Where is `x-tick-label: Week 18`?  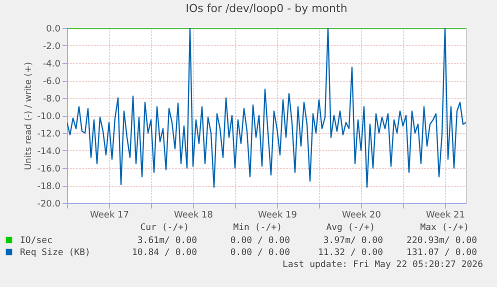
x-tick-label: Week 18 is located at coordinates (194, 215).